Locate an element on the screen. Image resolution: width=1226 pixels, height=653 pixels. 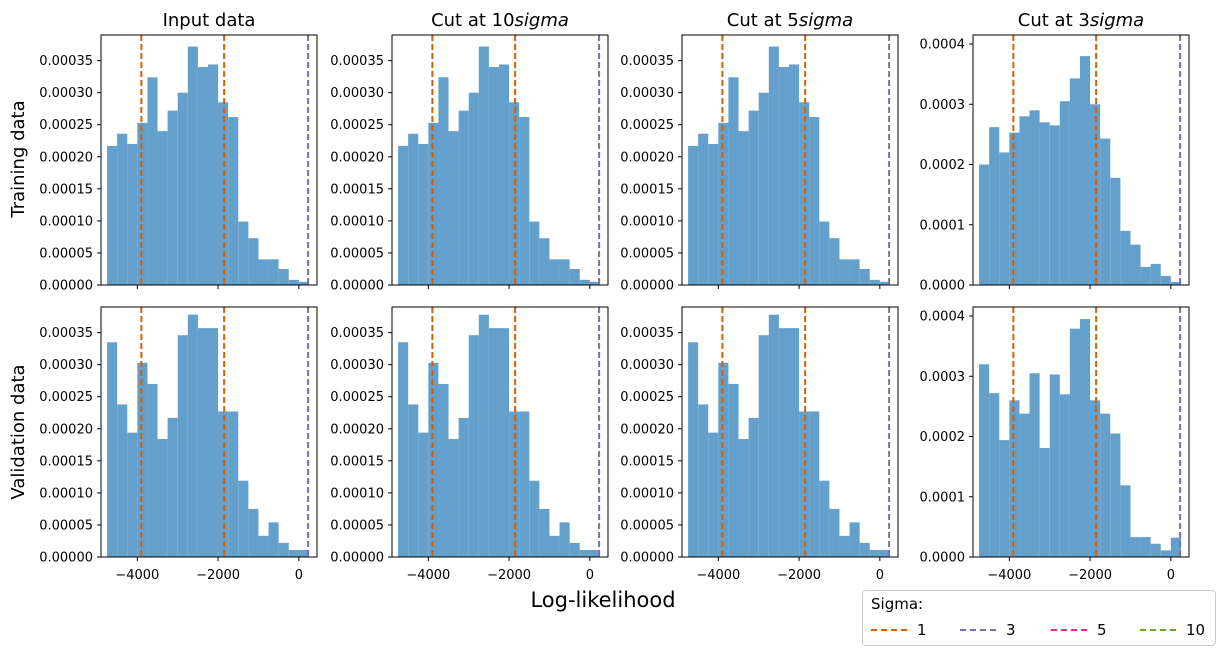
axes-frame is located at coordinates (209, 432).